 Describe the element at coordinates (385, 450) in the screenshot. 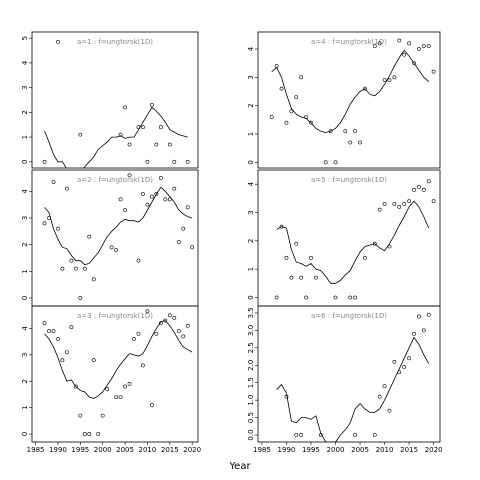

I see `x-tick-label: 2010` at that location.